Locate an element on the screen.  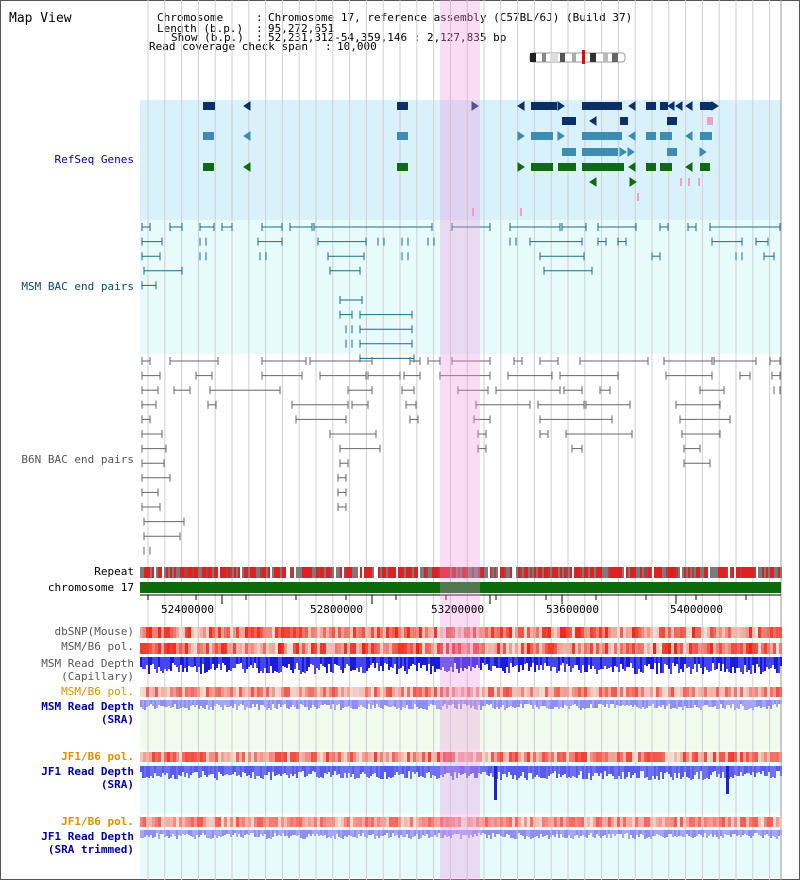
track-label-jf1-pol-trimmed: JF1/B6 pol. is located at coordinates (97, 821).